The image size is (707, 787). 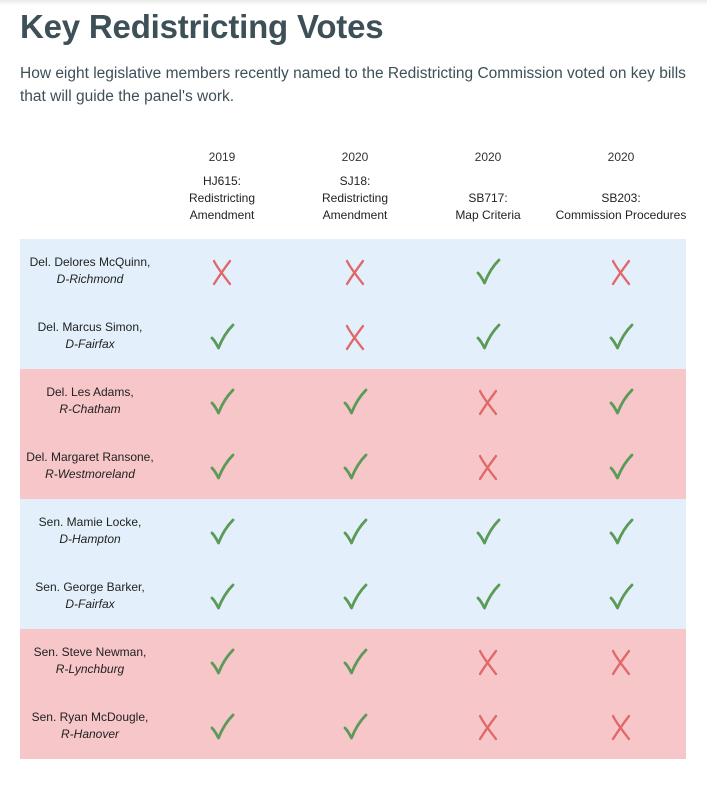 What do you see at coordinates (90, 271) in the screenshot?
I see `member-cell: Del. Delores McQuinn, D-Richmond` at bounding box center [90, 271].